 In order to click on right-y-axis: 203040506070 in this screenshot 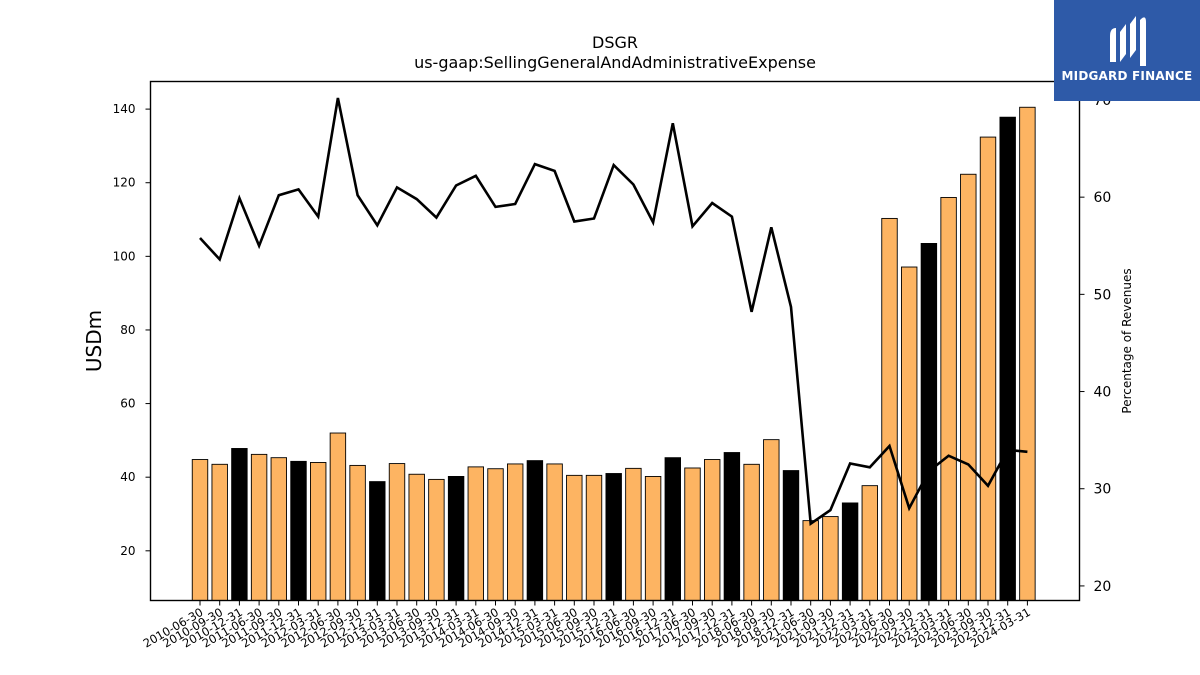, I will do `click(1095, 344)`.